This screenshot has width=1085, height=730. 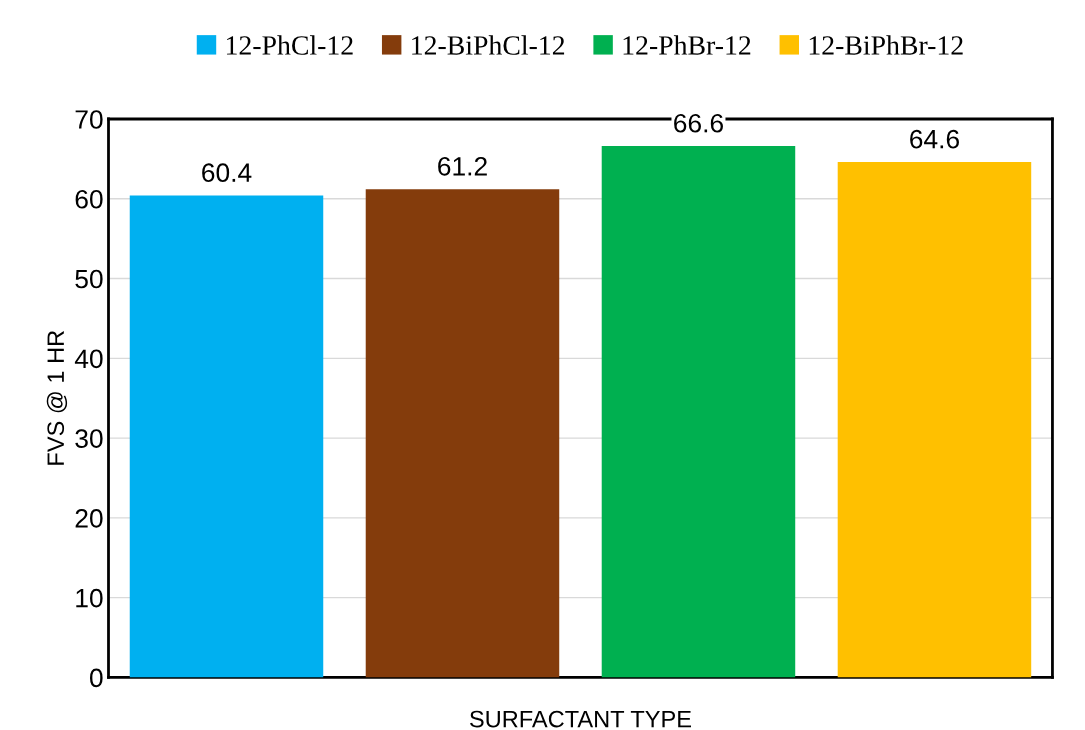 What do you see at coordinates (462, 166) in the screenshot?
I see `data-label: 61.2` at bounding box center [462, 166].